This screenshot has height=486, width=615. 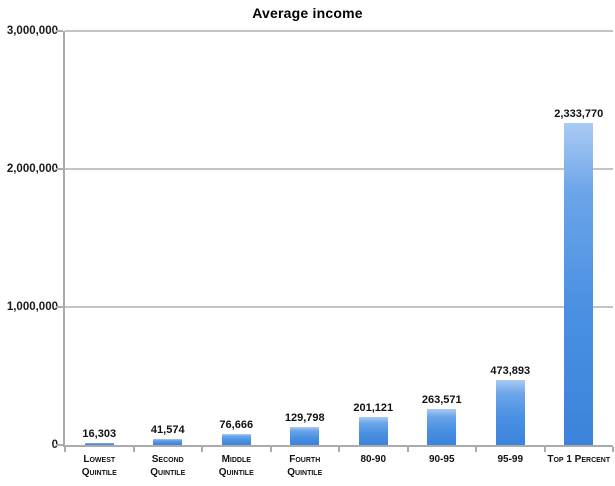 I want to click on bar-value-label: 473,893, so click(x=510, y=370).